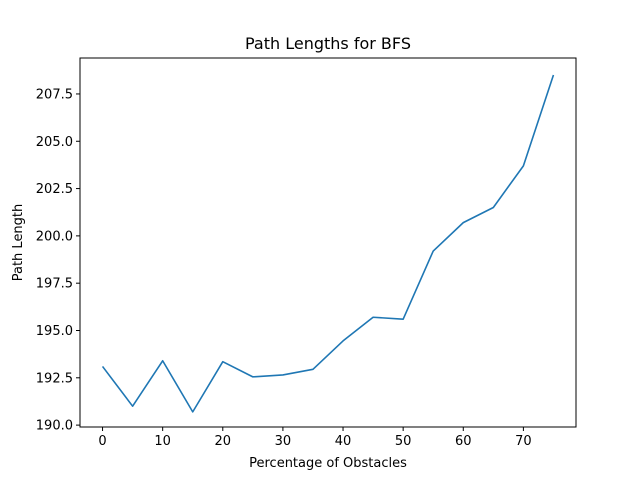  Describe the element at coordinates (283, 441) in the screenshot. I see `x-tick-label: 30` at that location.